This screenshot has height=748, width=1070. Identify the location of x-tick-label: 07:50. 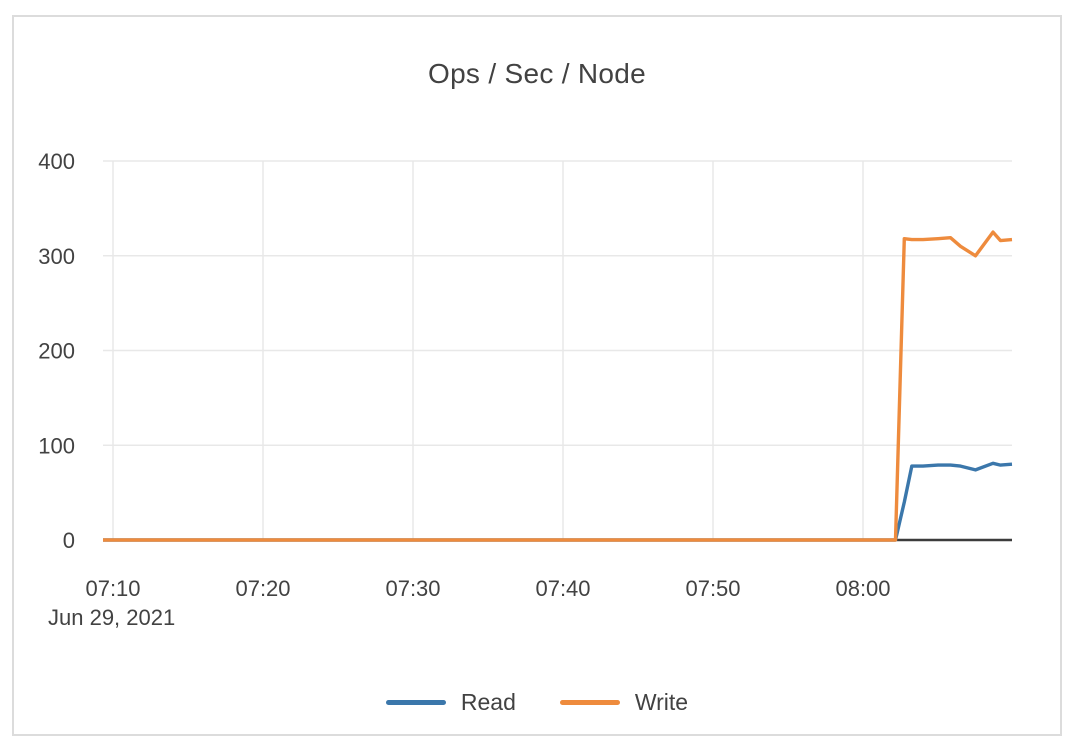
(712, 588).